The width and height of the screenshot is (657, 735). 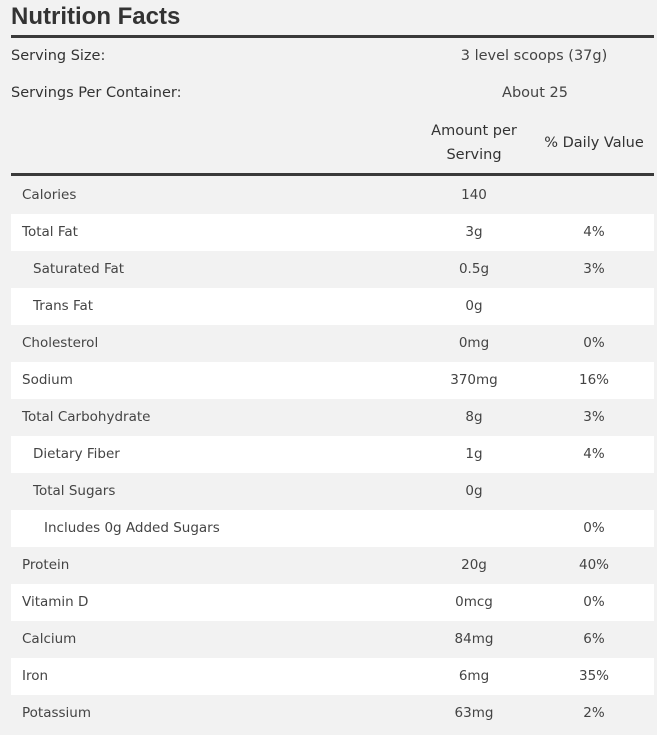 What do you see at coordinates (332, 639) in the screenshot?
I see `nutrient-row: Calcium 84mg 6%` at bounding box center [332, 639].